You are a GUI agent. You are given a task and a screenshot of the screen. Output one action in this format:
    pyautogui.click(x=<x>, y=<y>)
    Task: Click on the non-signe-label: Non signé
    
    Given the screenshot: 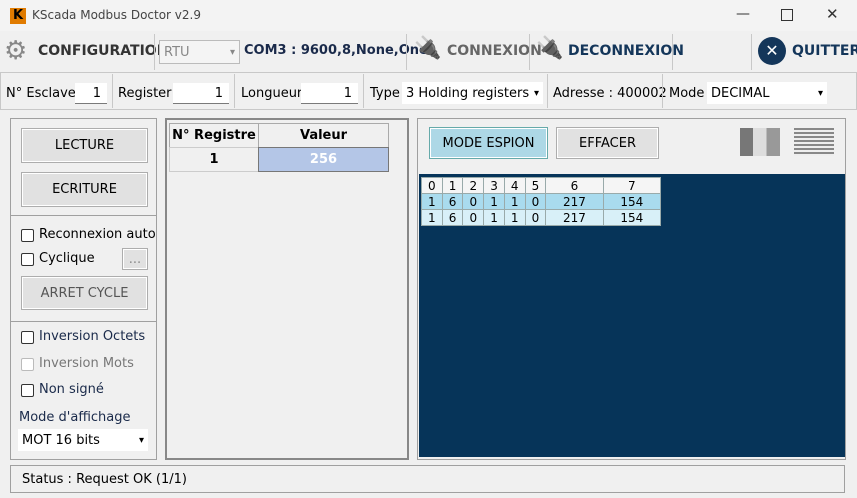 What is the action you would take?
    pyautogui.click(x=71, y=389)
    